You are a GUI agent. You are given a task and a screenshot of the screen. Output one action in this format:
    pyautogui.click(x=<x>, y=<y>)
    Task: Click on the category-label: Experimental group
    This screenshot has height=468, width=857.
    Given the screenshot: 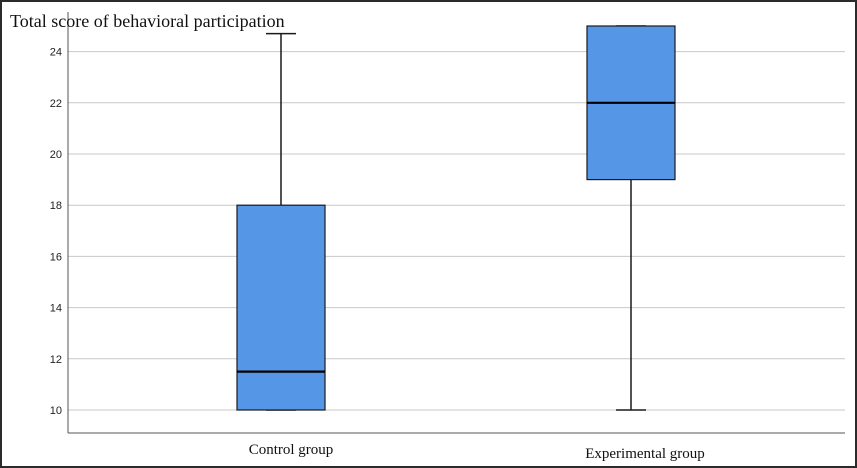 What is the action you would take?
    pyautogui.click(x=645, y=454)
    